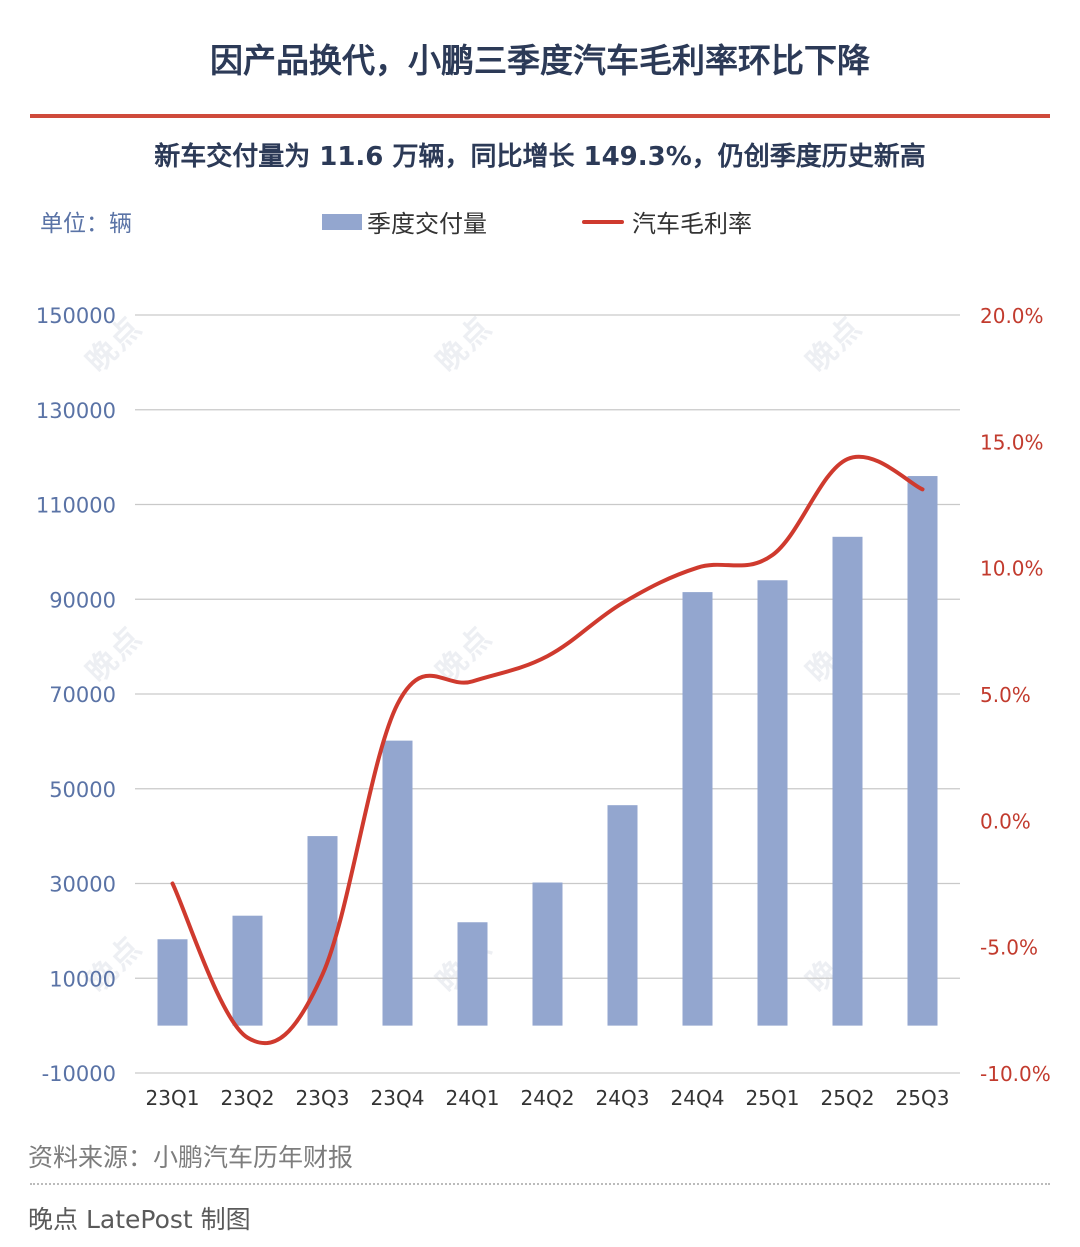  Describe the element at coordinates (623, 1098) in the screenshot. I see `x-axis-tick-label: 24Q3` at that location.